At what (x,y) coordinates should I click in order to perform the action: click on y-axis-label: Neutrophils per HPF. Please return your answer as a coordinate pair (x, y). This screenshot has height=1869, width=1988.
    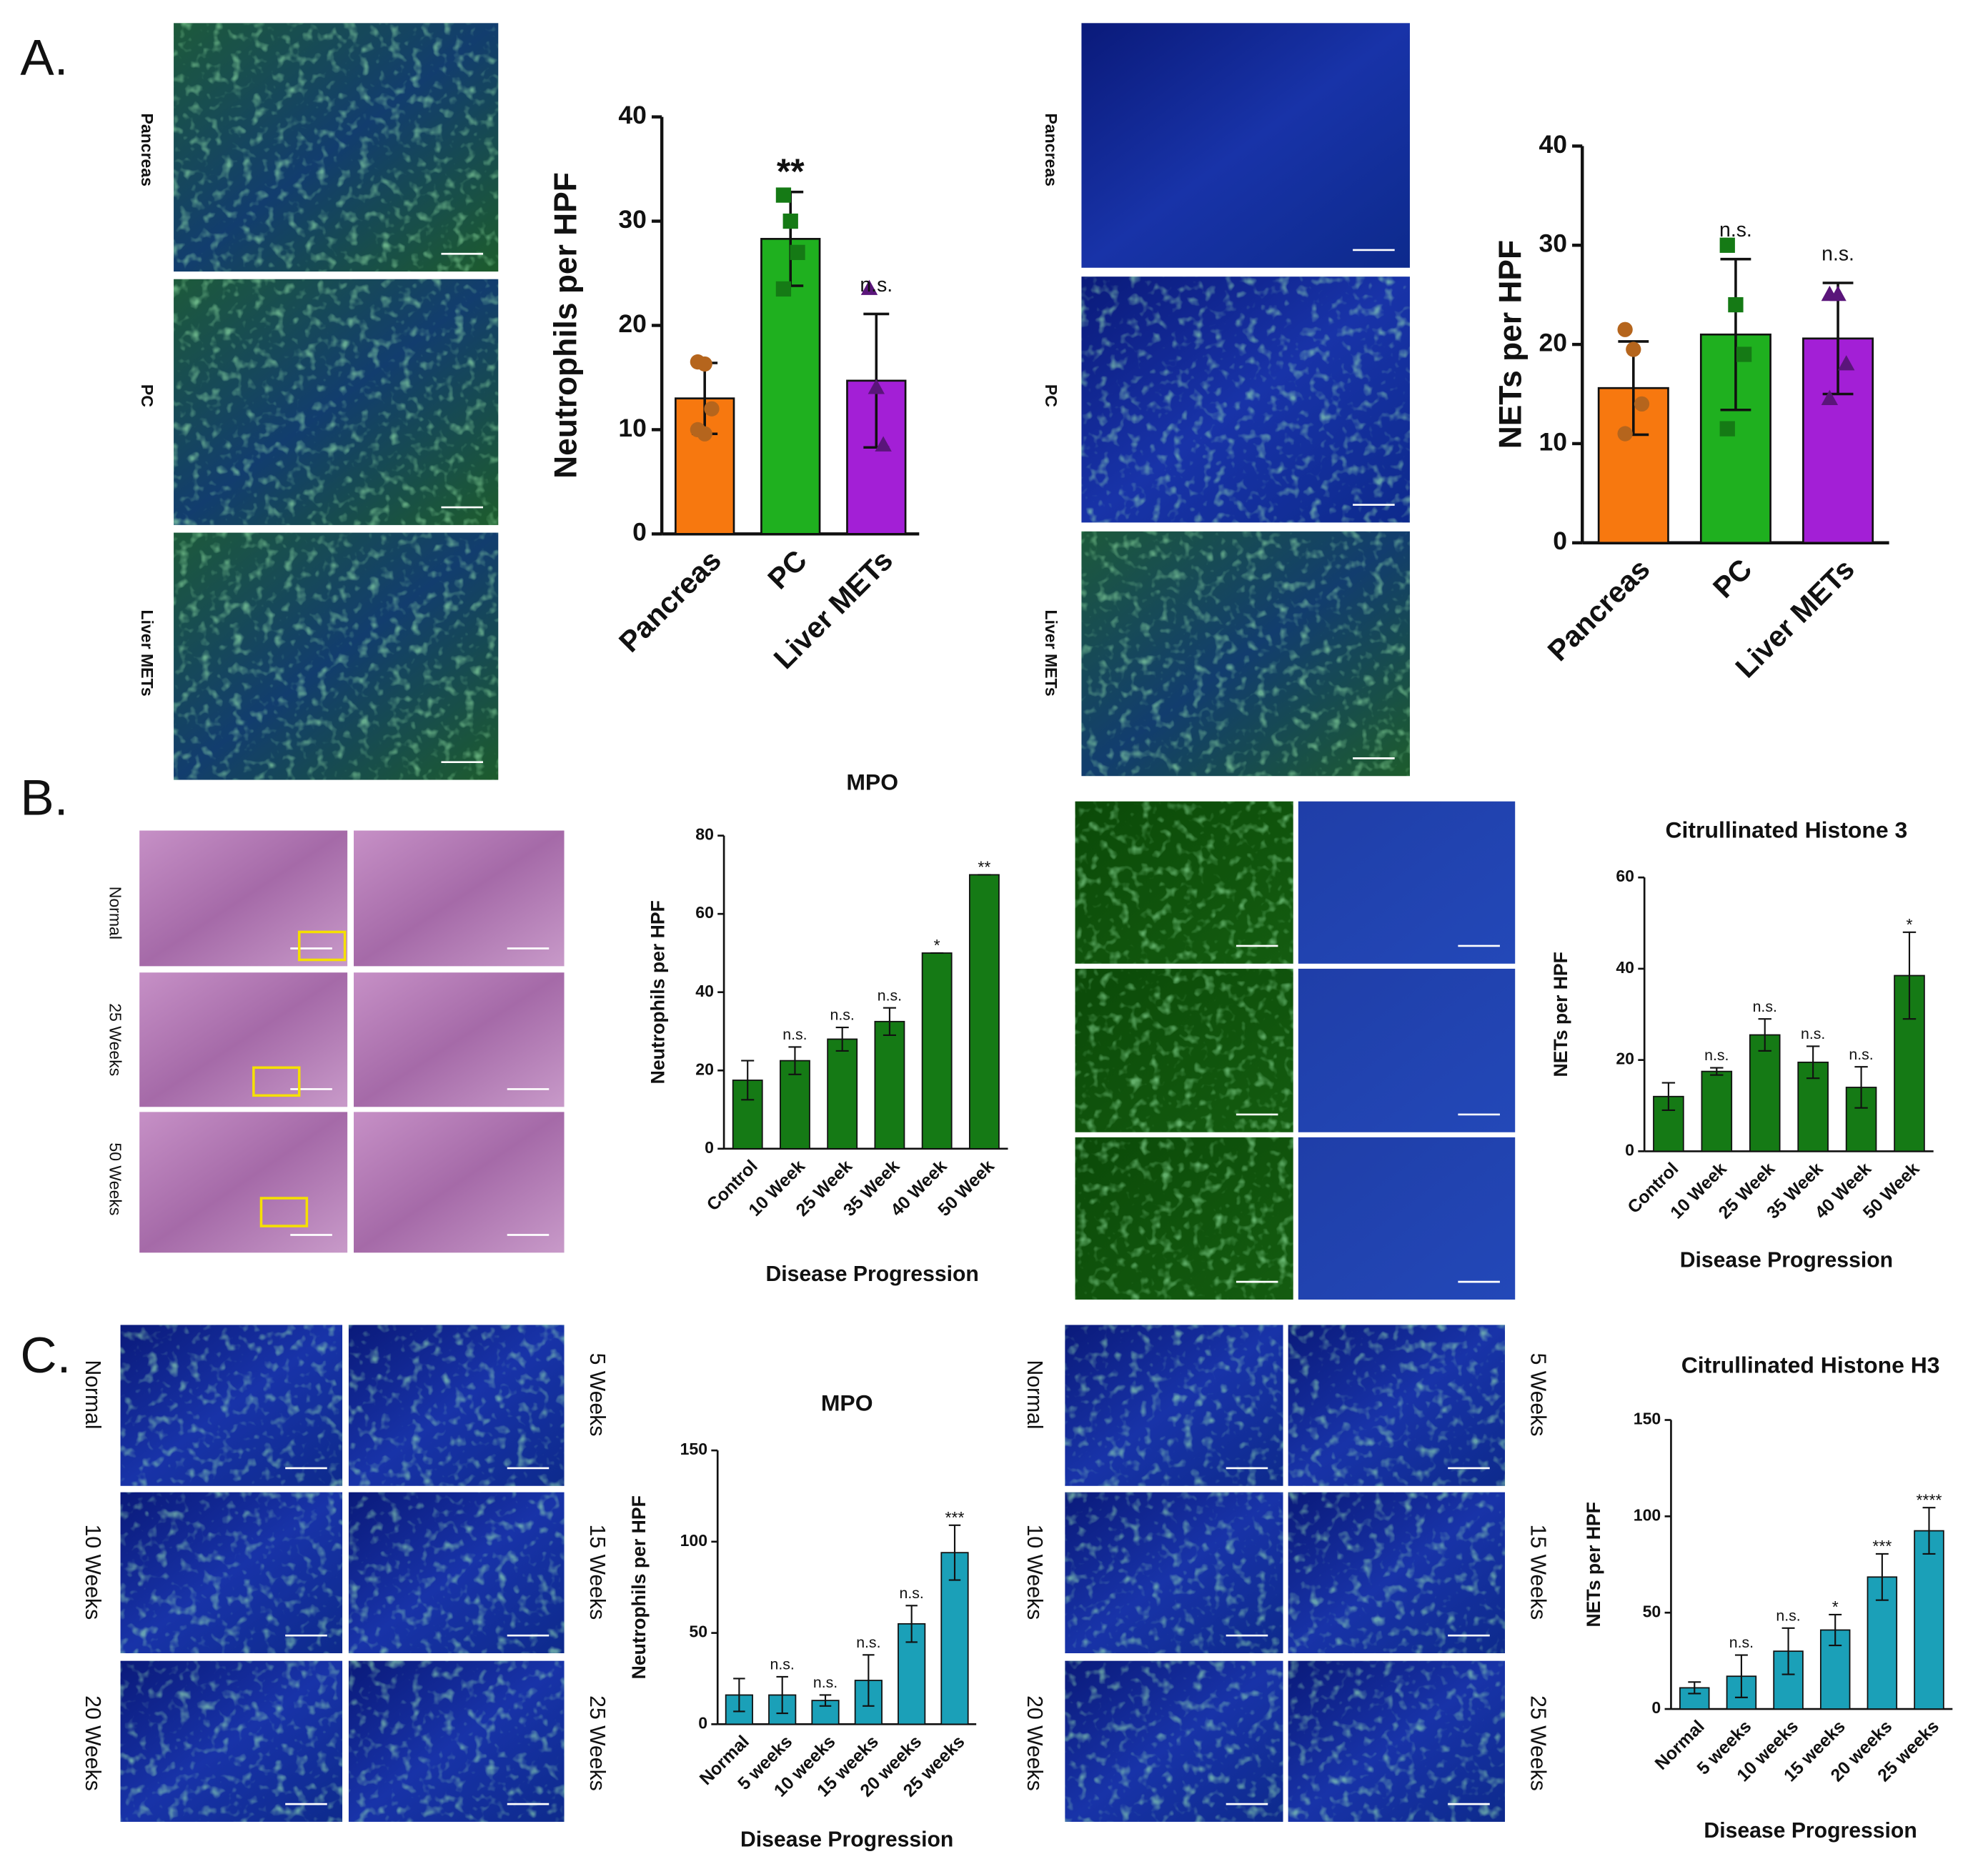
    Looking at the image, I should click on (566, 325).